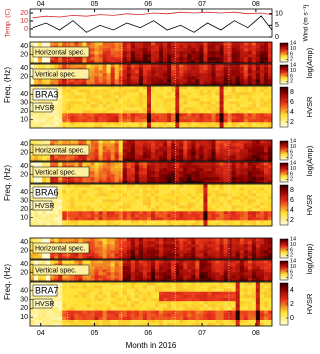  Describe the element at coordinates (24, 119) in the screenshot. I see `y-tick-label: 10` at that location.